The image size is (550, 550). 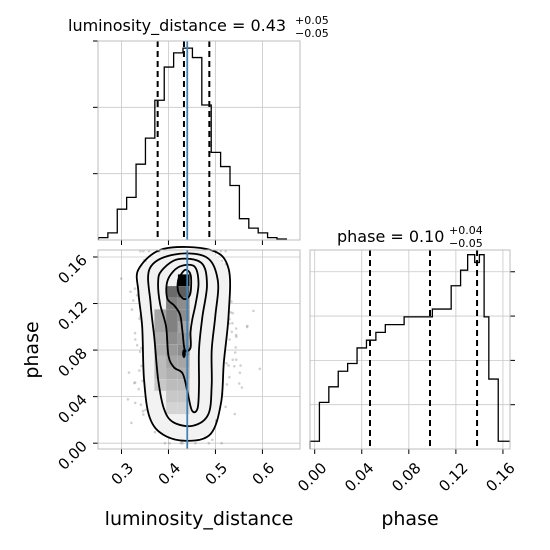 I want to click on phase-hist-xtick-label-2: 0.08, so click(x=406, y=477).